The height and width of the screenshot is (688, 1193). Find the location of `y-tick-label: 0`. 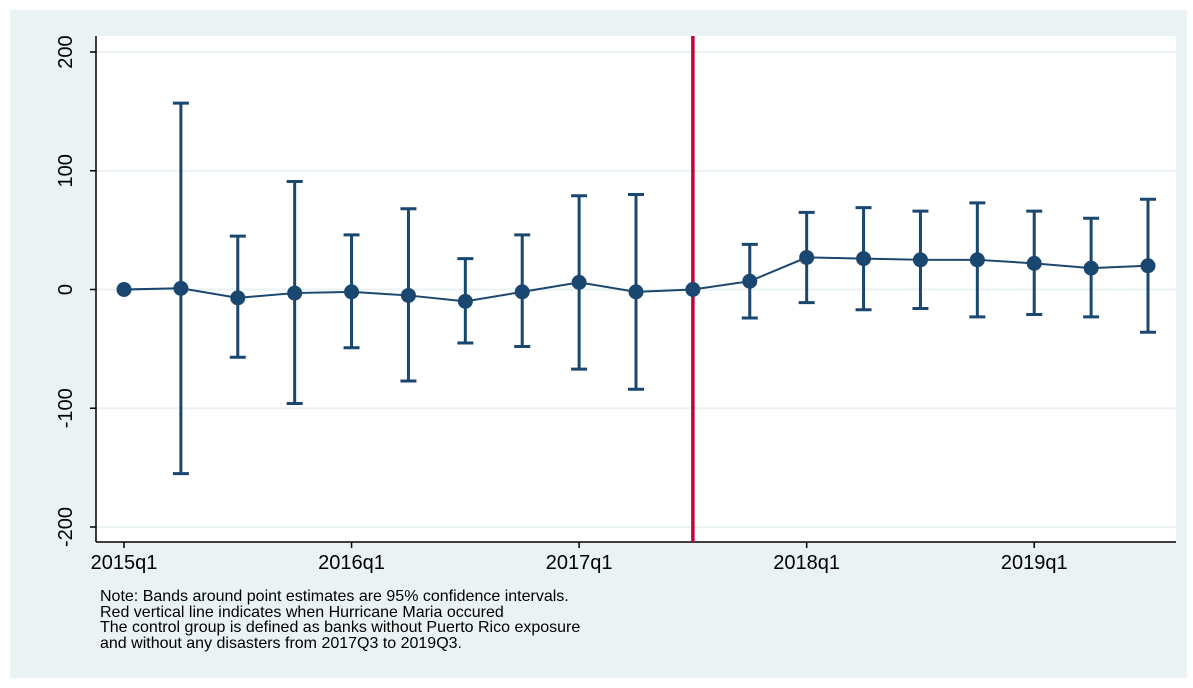

y-tick-label: 0 is located at coordinates (66, 289).